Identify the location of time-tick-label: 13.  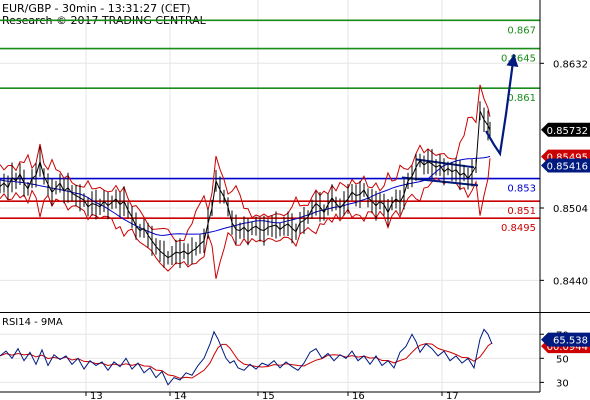
(96, 395).